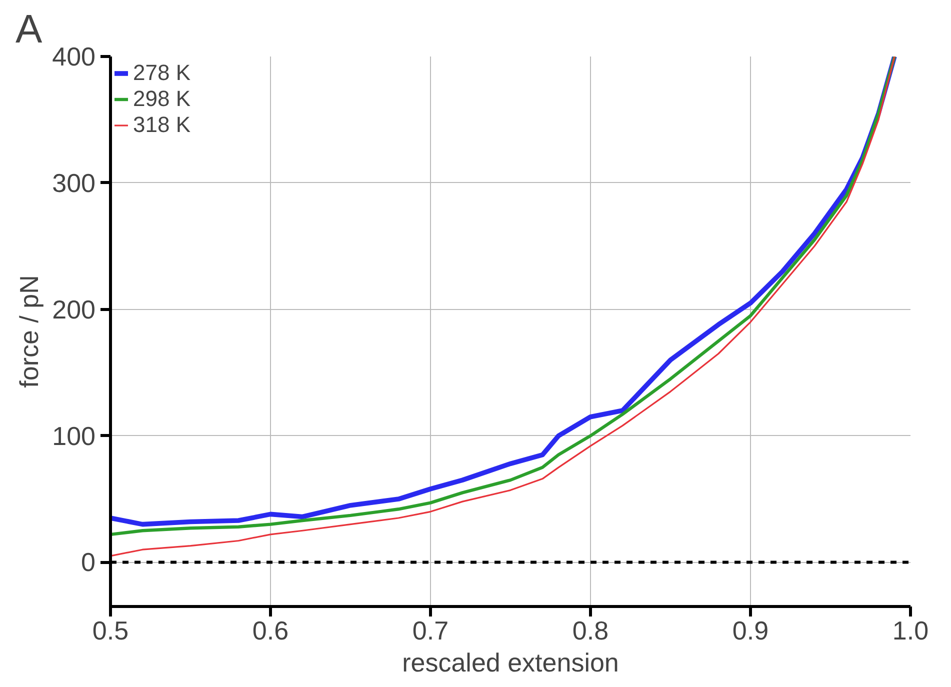 This screenshot has height=687, width=951. I want to click on x-tick-label: 1.0, so click(910, 631).